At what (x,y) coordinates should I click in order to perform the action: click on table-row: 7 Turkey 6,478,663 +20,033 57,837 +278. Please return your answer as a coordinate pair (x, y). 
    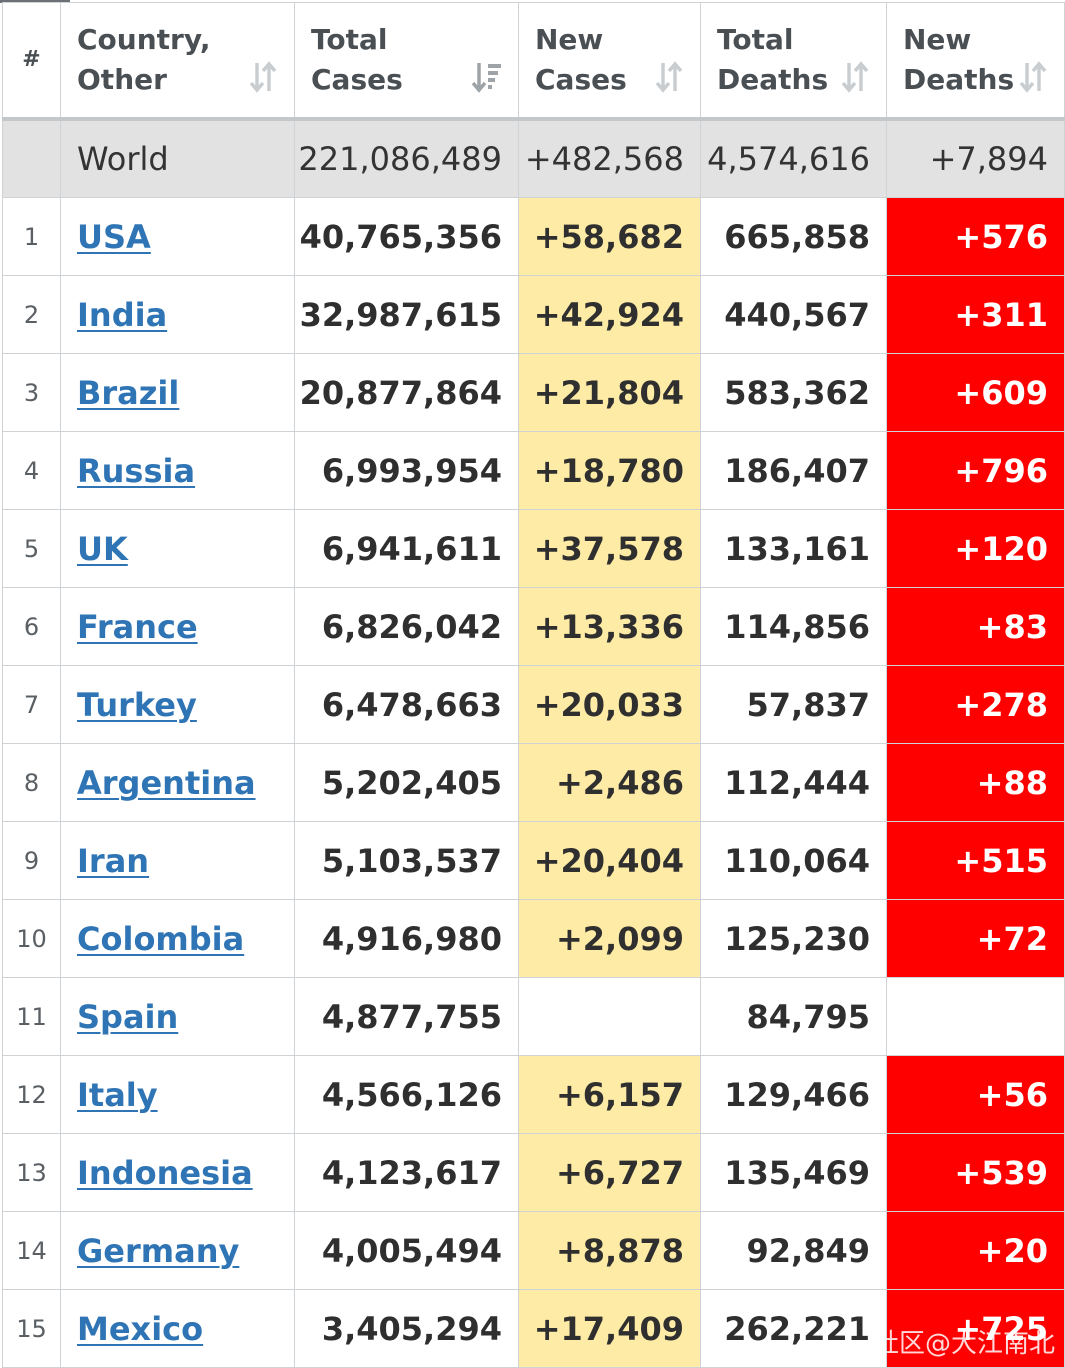
    Looking at the image, I should click on (533, 704).